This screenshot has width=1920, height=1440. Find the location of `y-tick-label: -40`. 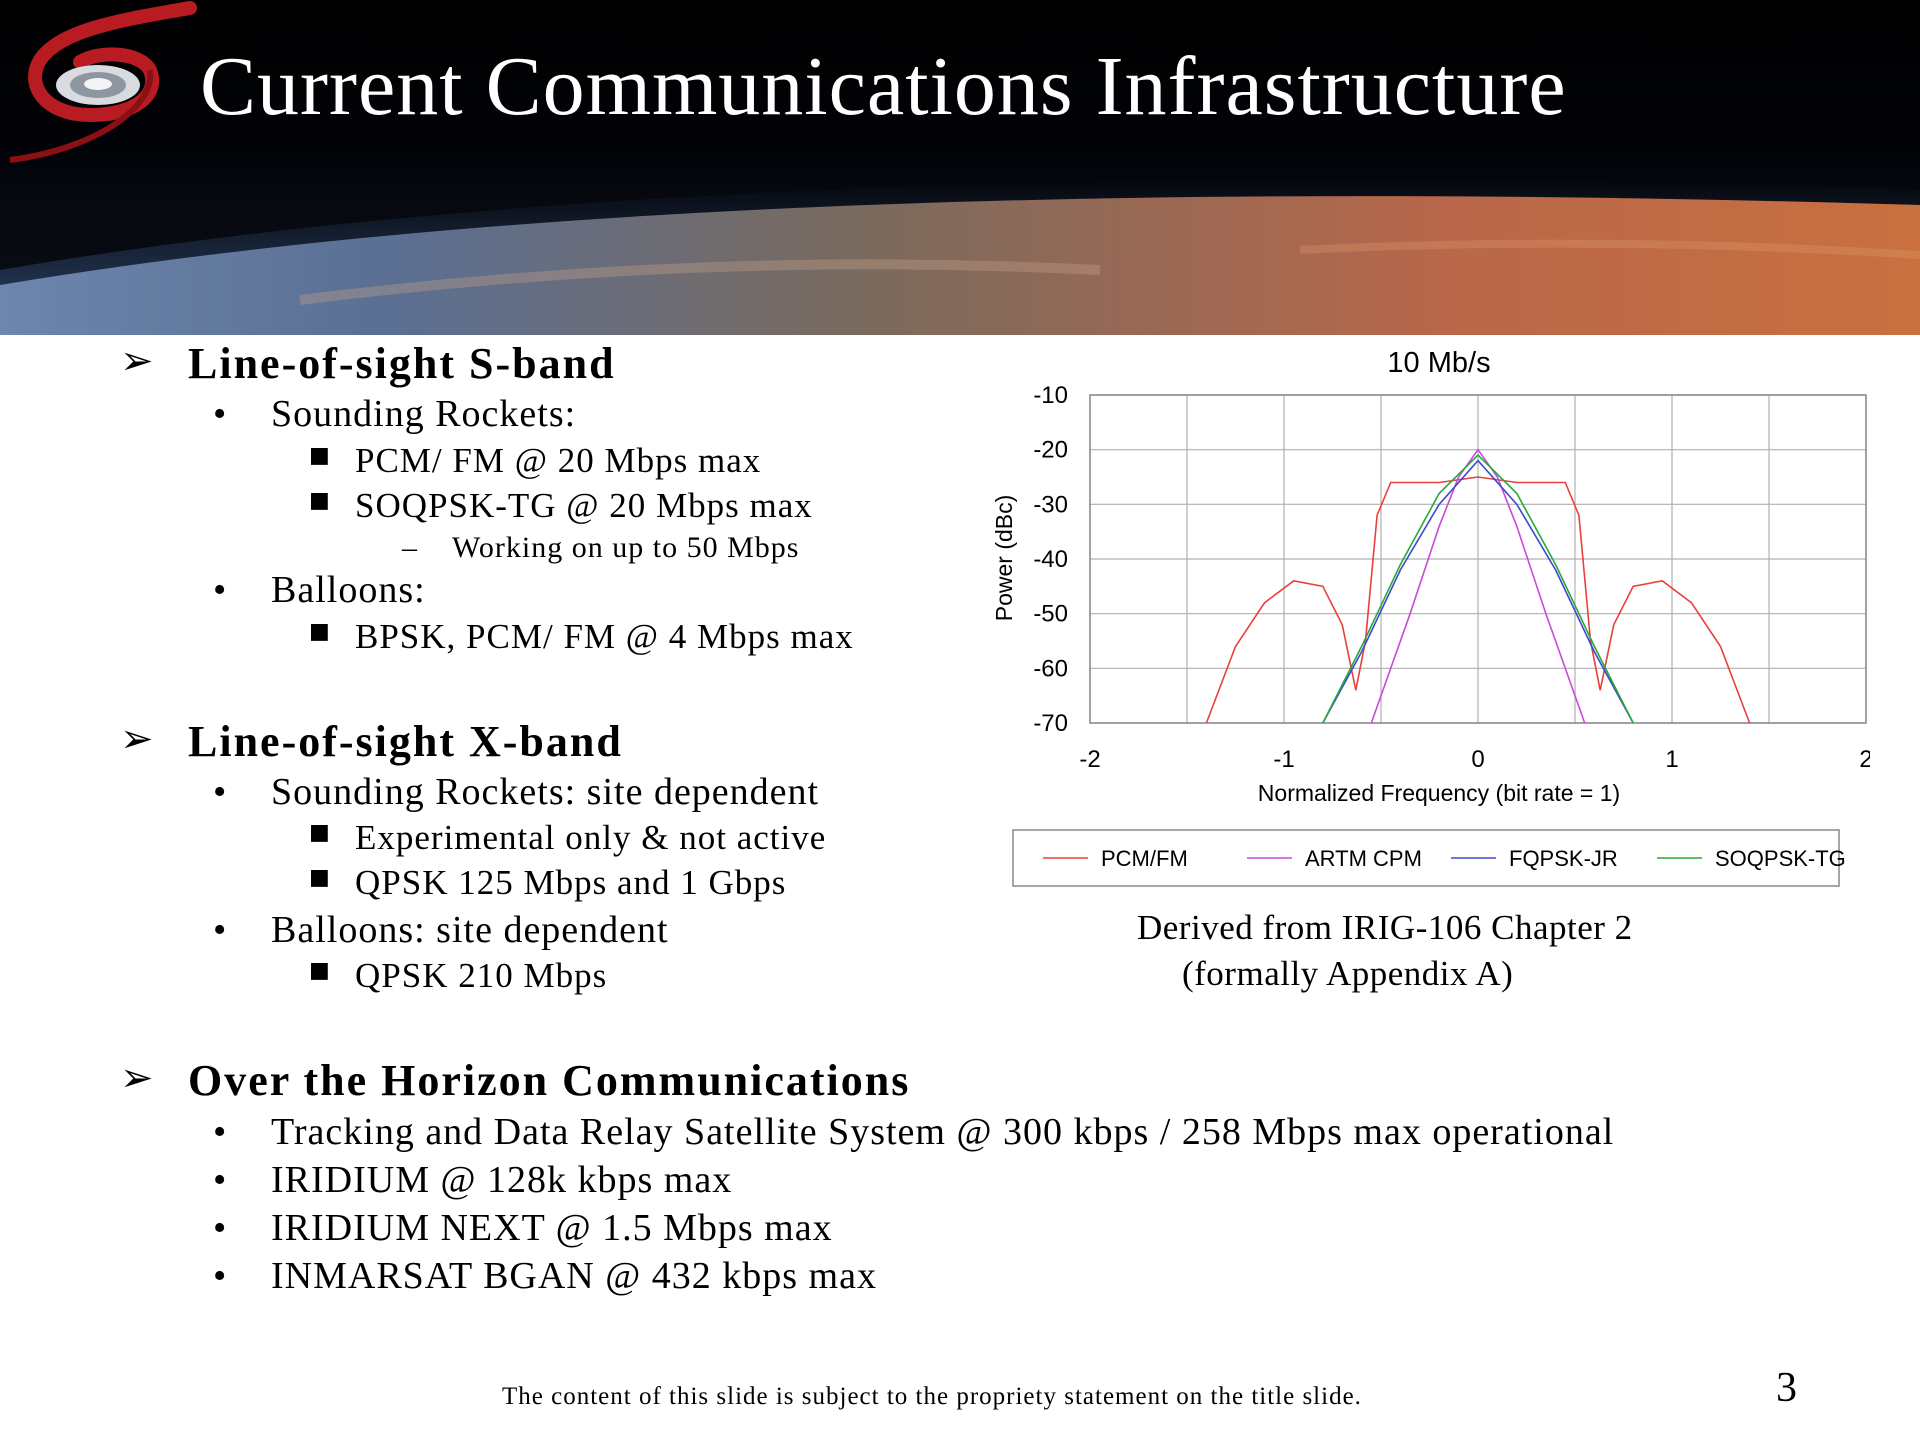

y-tick-label: -40 is located at coordinates (1050, 559).